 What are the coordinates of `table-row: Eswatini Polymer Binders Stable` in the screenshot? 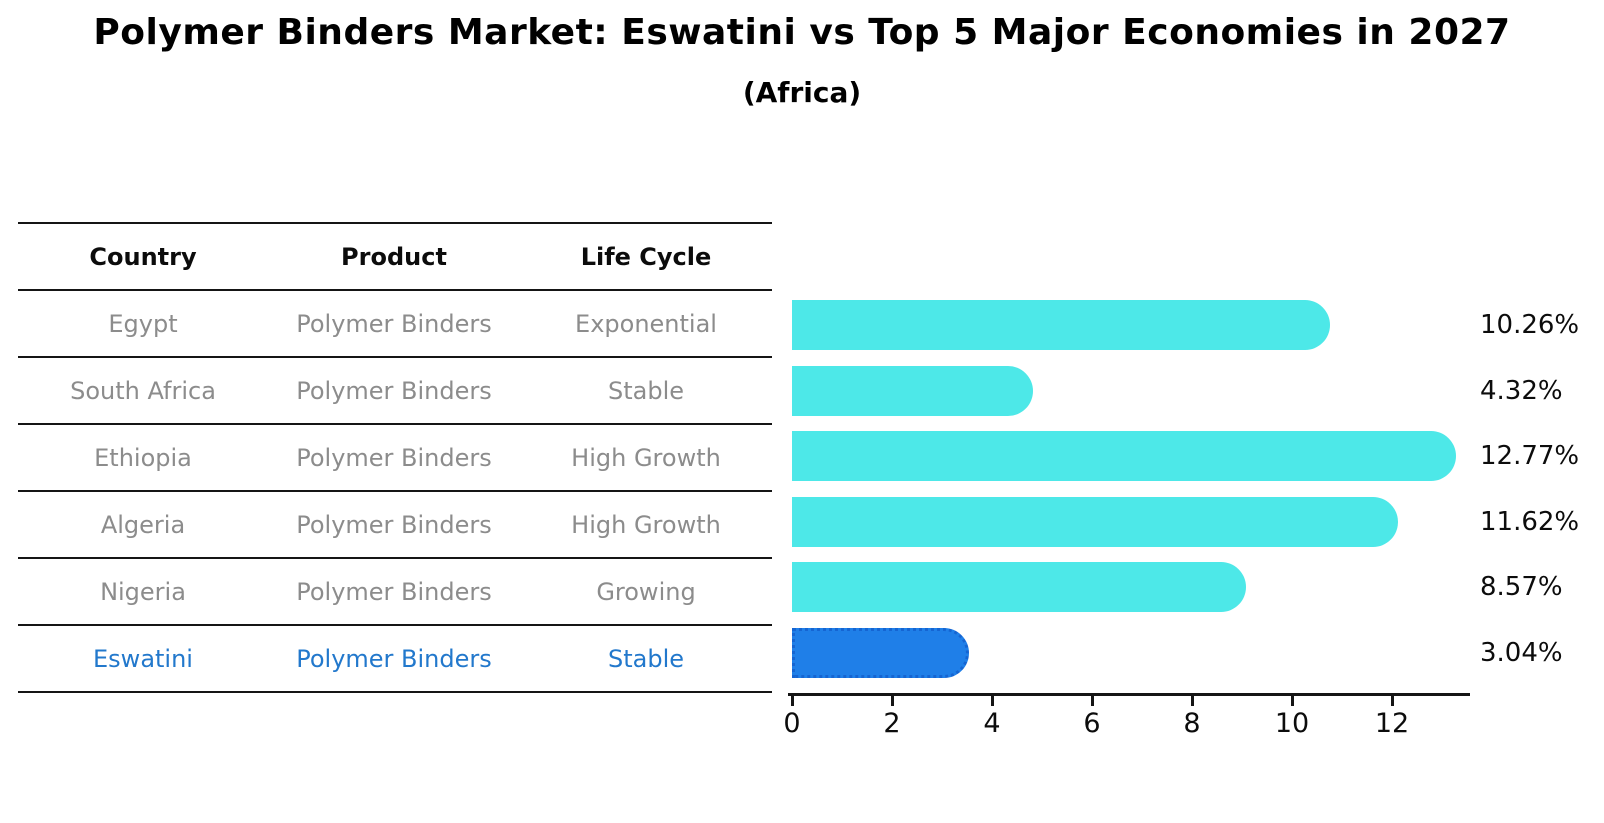 It's located at (395, 657).